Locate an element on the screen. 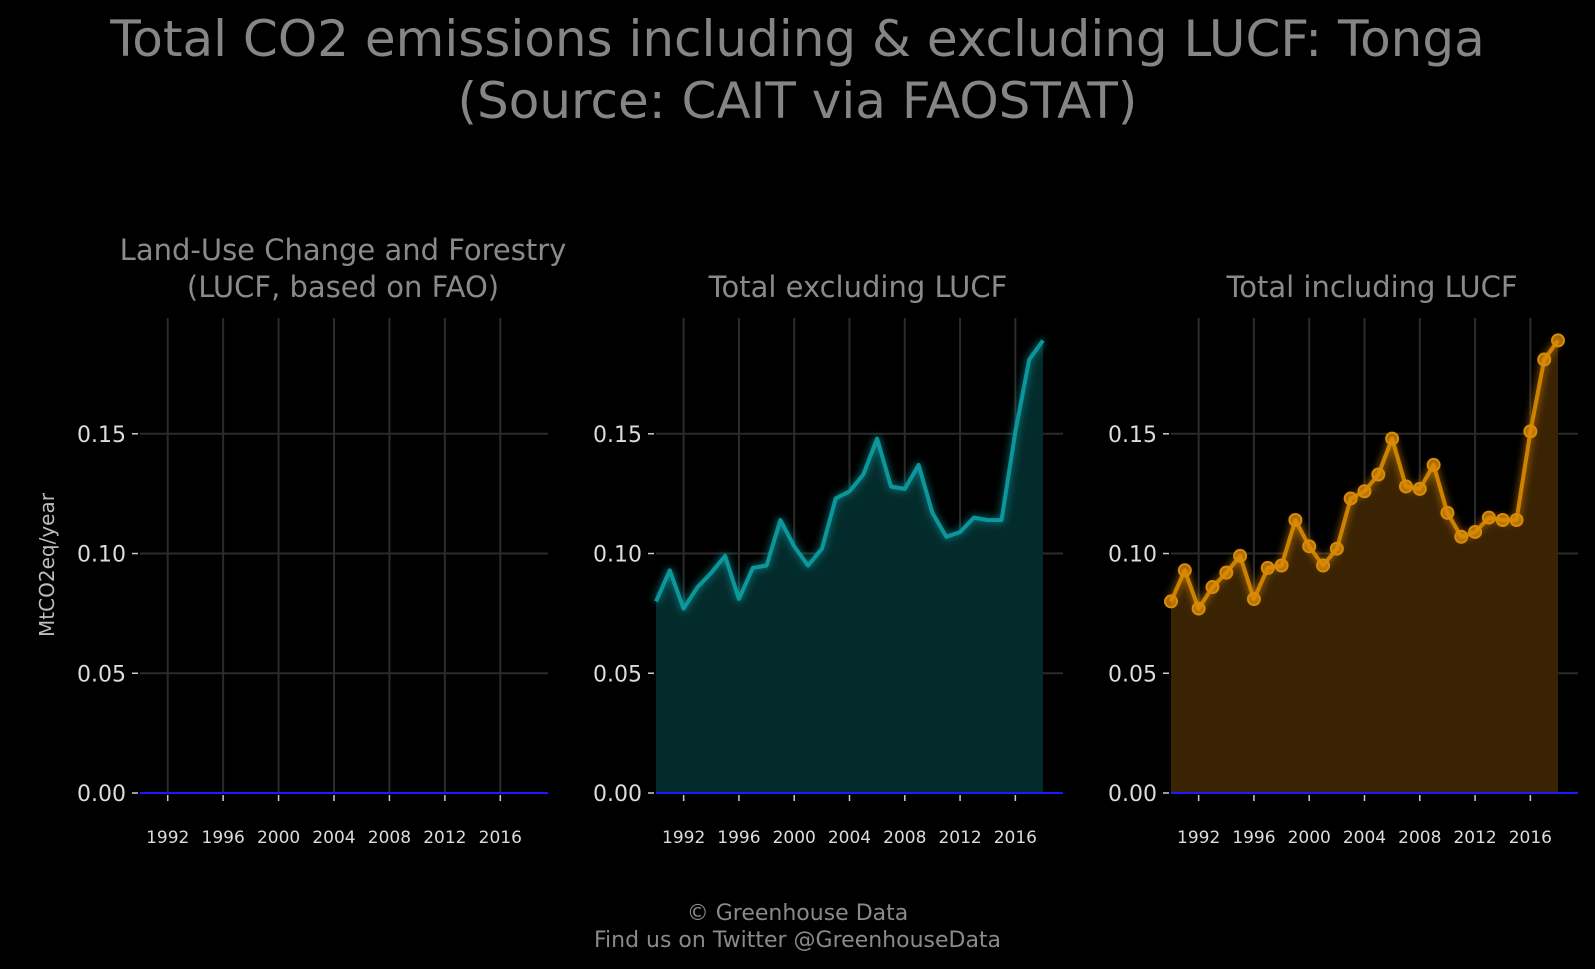  panel-title-lucf-line-2: (LUCF, based on FAO) is located at coordinates (343, 287).